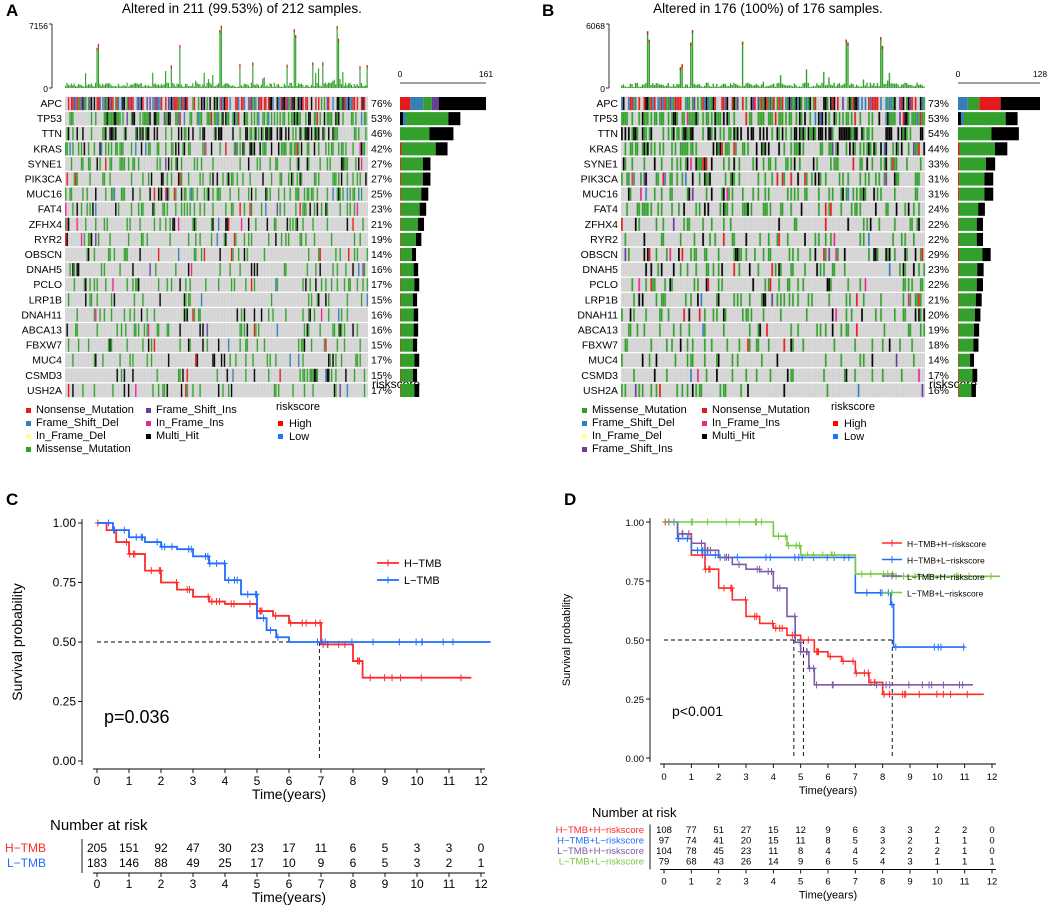 This screenshot has height=911, width=1052. I want to click on gene-label: ABCA13, so click(598, 331).